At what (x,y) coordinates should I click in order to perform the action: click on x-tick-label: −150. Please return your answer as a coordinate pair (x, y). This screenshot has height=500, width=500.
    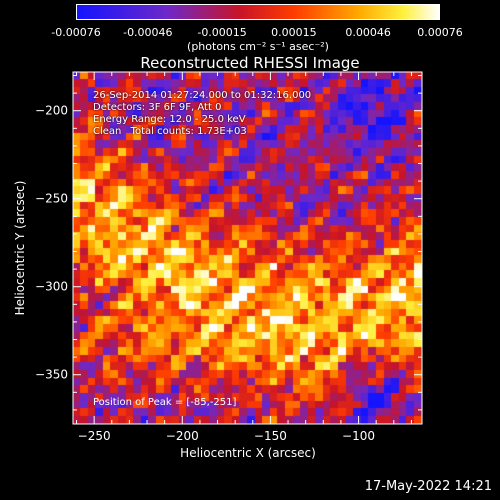
    Looking at the image, I should click on (270, 436).